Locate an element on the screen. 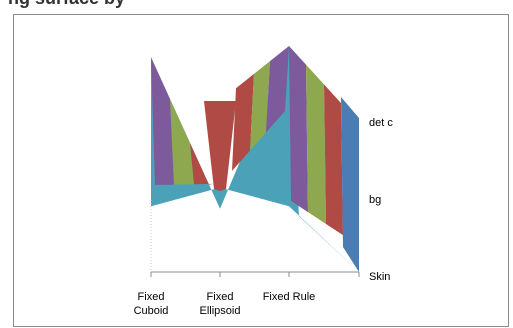  axis-lines is located at coordinates (255, 238).